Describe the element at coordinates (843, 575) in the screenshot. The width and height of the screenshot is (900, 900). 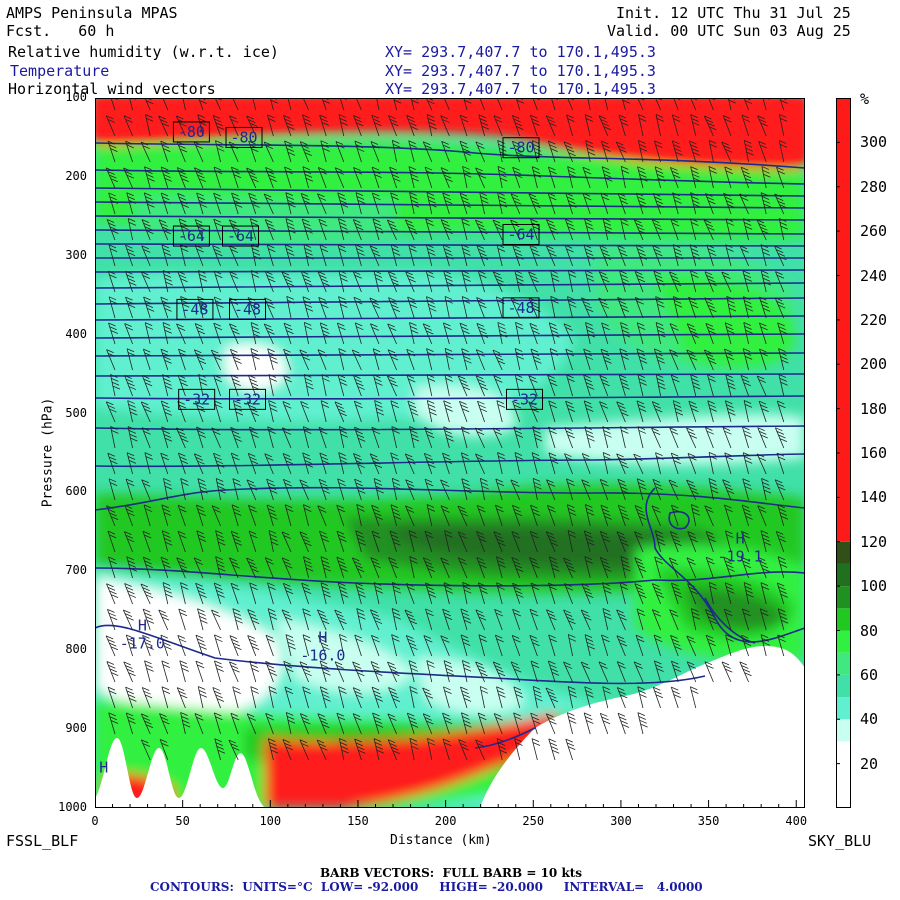
I see `colorbar-band` at that location.